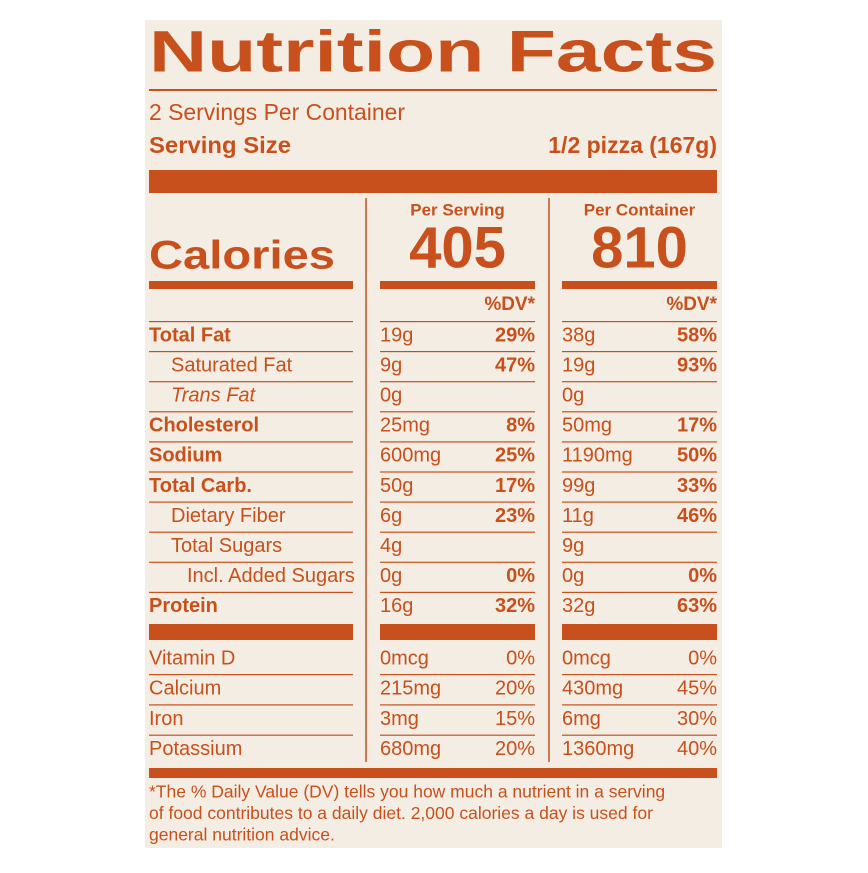 This screenshot has height=873, width=868. What do you see at coordinates (515, 365) in the screenshot?
I see `daily-value: 47%` at bounding box center [515, 365].